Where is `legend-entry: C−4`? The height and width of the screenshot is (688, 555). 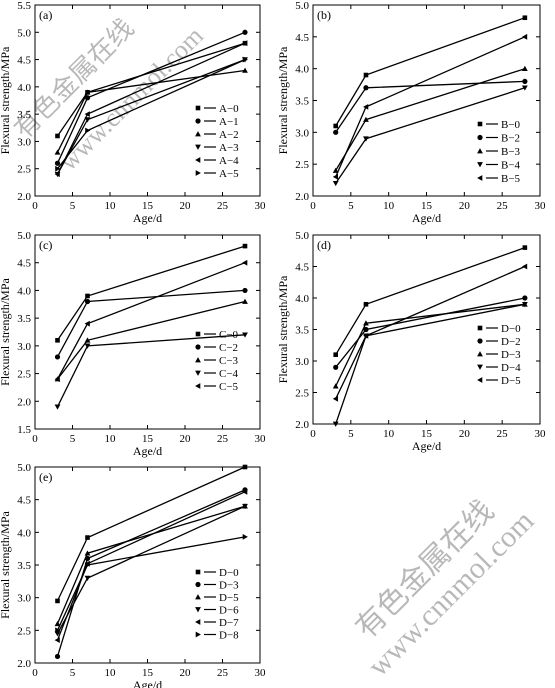 legend-entry: C−4 is located at coordinates (229, 374).